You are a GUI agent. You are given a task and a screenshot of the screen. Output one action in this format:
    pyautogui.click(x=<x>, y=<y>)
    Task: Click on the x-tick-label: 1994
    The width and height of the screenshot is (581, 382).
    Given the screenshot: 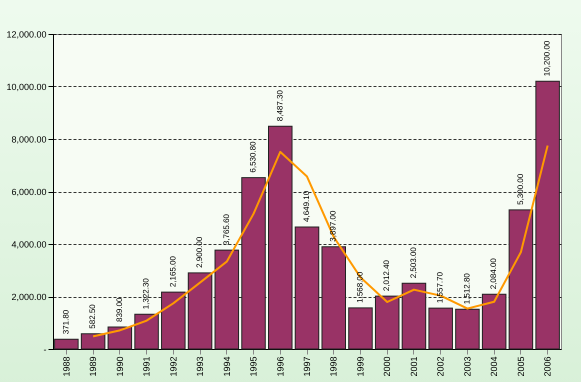 What is the action you would take?
    pyautogui.click(x=227, y=366)
    